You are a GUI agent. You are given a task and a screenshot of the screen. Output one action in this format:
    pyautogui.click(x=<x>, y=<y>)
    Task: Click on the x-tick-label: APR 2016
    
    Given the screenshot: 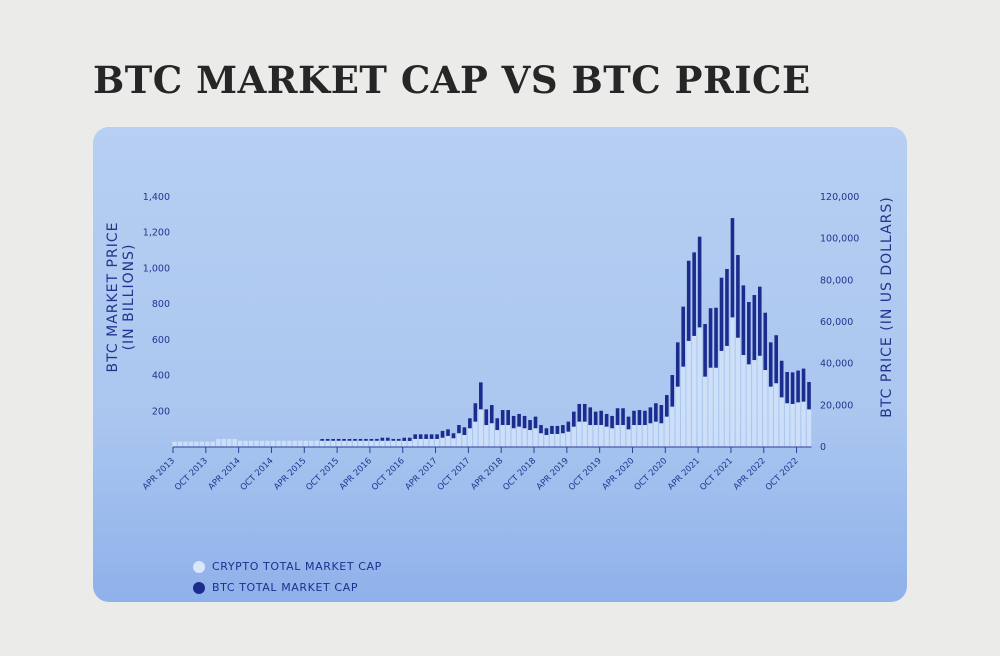 What is the action you would take?
    pyautogui.click(x=356, y=474)
    